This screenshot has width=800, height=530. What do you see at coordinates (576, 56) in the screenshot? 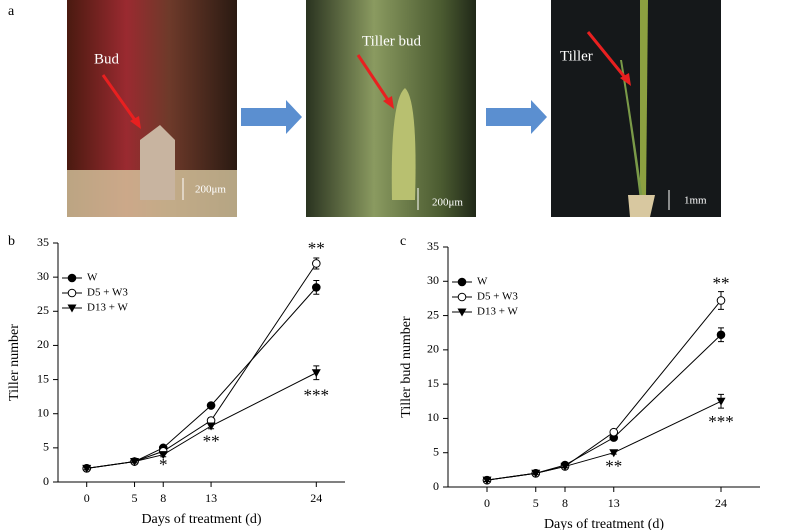
I see `photo-label: Tiller` at bounding box center [576, 56].